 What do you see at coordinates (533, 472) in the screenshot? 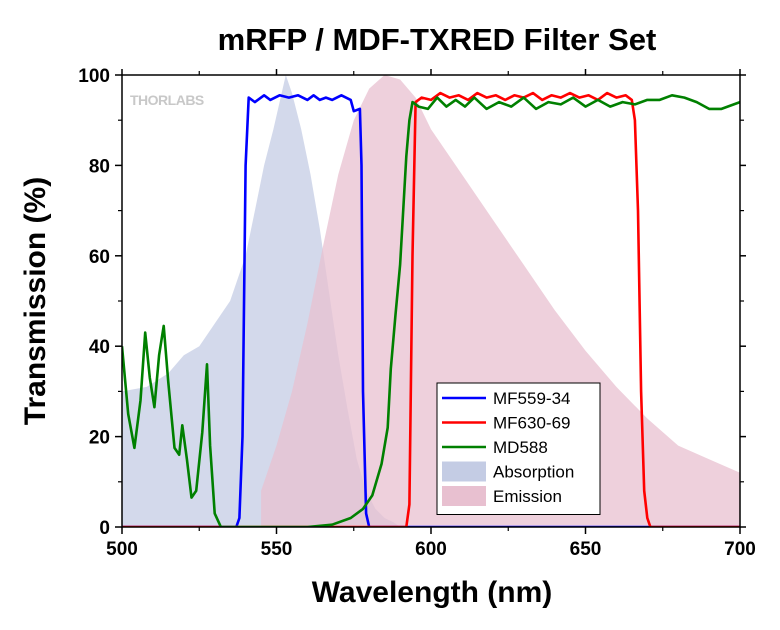
I see `legend-label-absorption: Absorption` at bounding box center [533, 472].